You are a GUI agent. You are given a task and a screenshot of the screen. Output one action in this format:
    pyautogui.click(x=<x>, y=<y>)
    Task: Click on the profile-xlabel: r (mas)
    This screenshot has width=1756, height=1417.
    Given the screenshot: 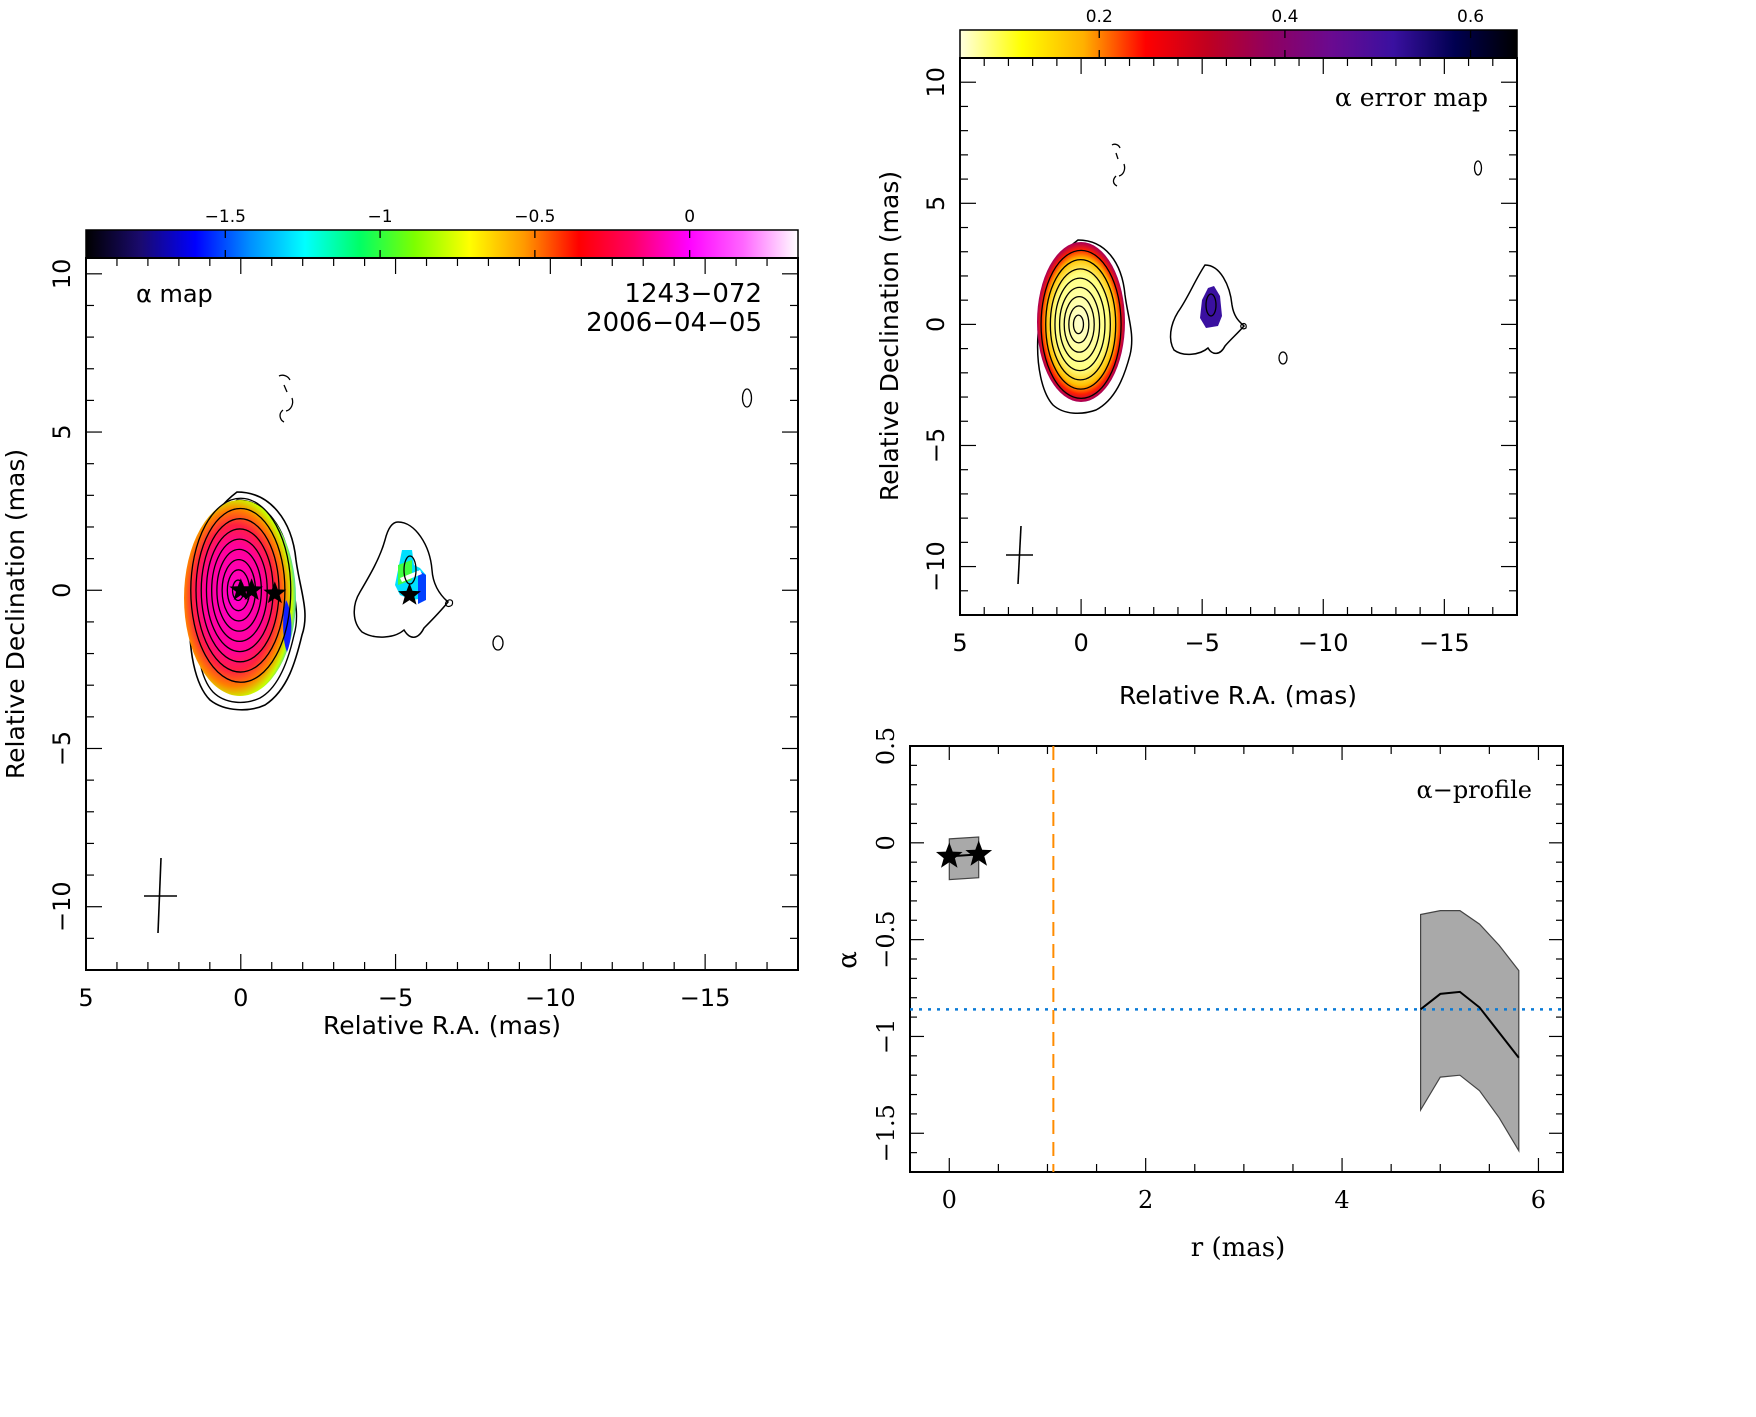 What is the action you would take?
    pyautogui.click(x=1238, y=1248)
    